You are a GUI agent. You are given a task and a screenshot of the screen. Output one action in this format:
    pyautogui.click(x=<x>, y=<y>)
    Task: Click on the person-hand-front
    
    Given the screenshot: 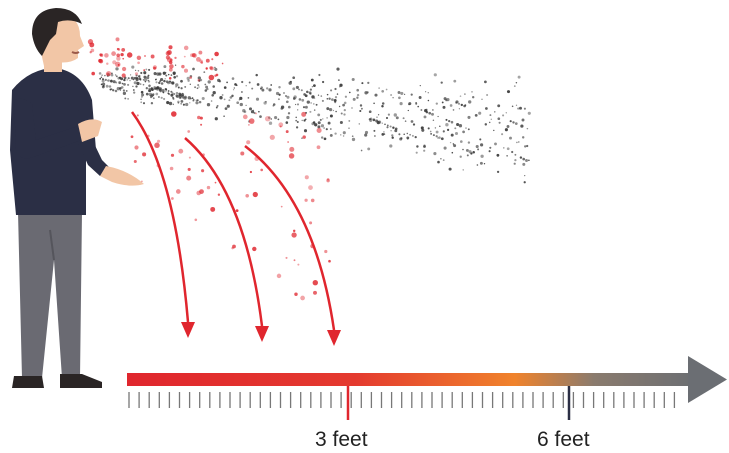 What is the action you would take?
    pyautogui.click(x=90, y=130)
    